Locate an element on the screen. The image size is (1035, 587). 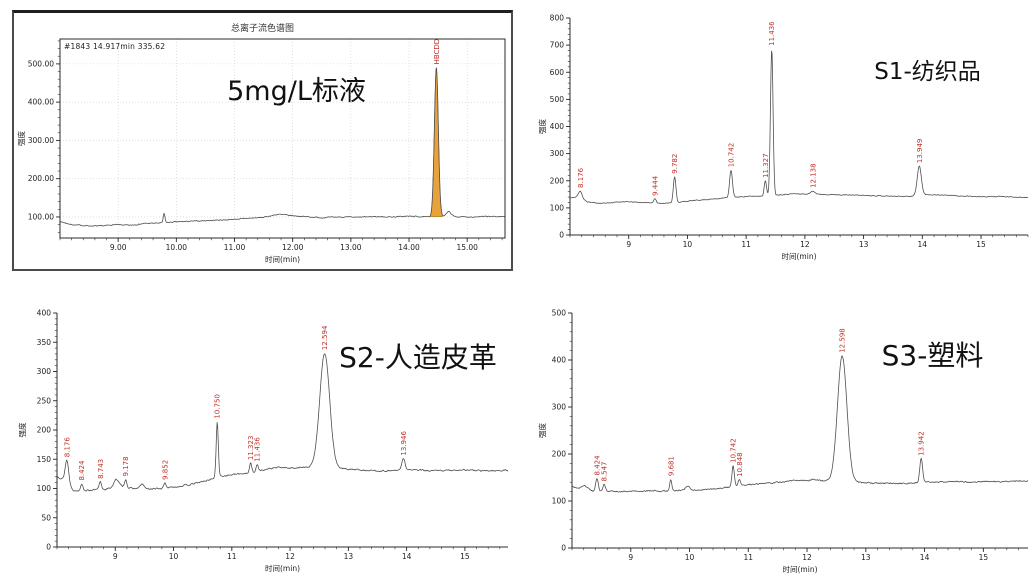
svg-text: 9.00 is located at coordinates (118, 247).